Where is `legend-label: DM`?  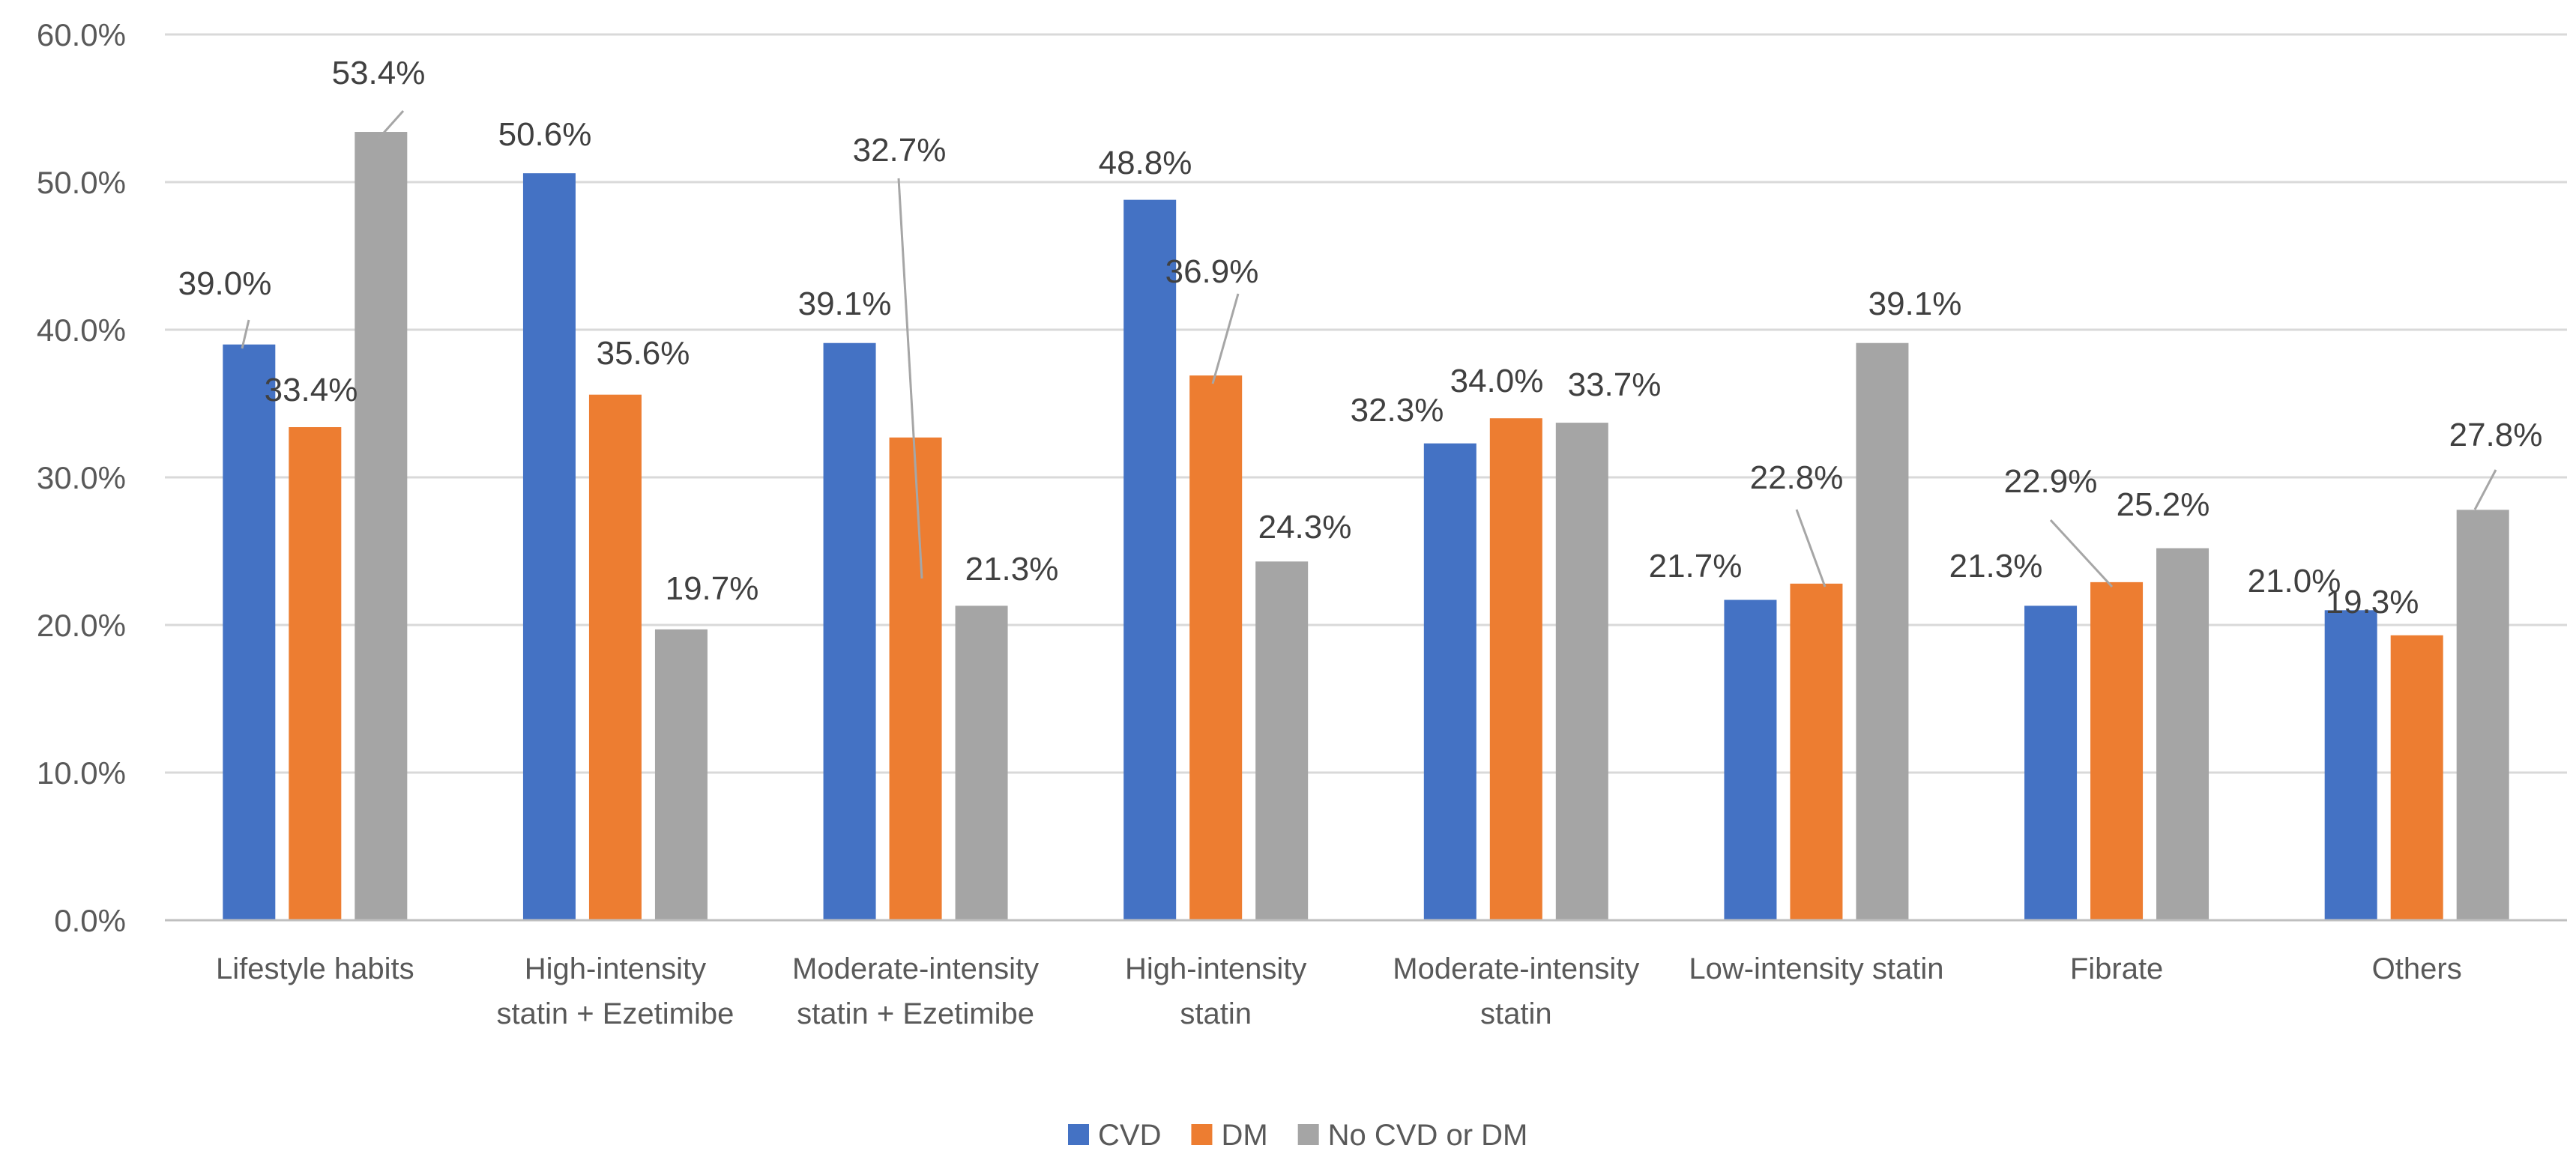 legend-label: DM is located at coordinates (1244, 1136).